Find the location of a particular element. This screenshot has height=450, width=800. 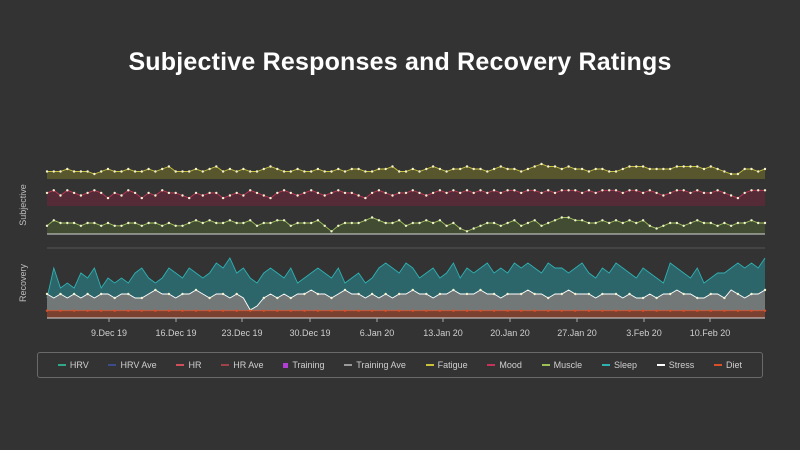

legend-swatch is located at coordinates (605, 365).